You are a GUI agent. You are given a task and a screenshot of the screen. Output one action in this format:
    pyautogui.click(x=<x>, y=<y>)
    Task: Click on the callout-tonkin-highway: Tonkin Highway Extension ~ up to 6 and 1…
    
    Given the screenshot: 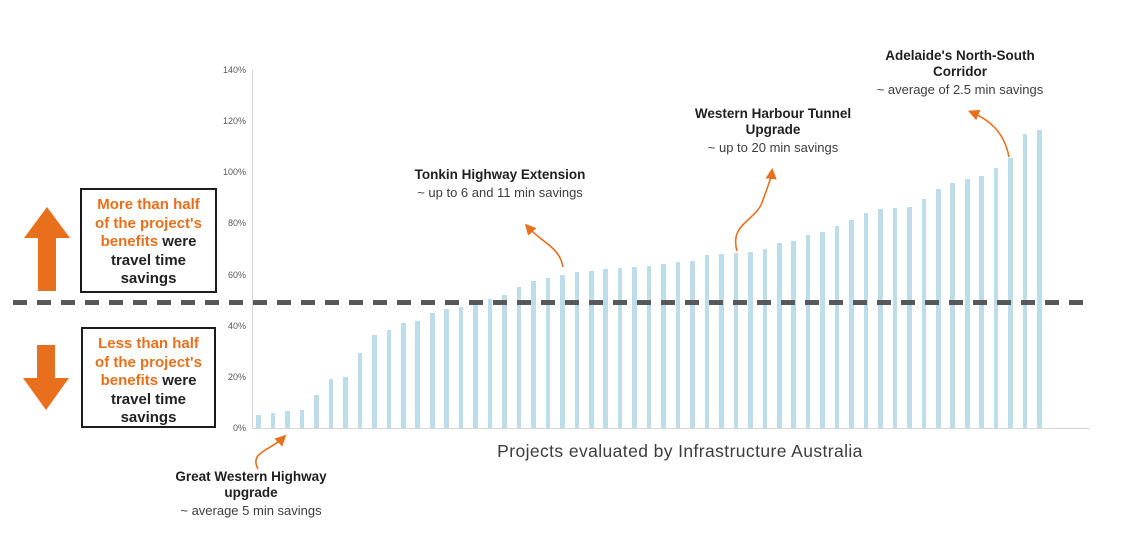 What is the action you would take?
    pyautogui.click(x=500, y=183)
    